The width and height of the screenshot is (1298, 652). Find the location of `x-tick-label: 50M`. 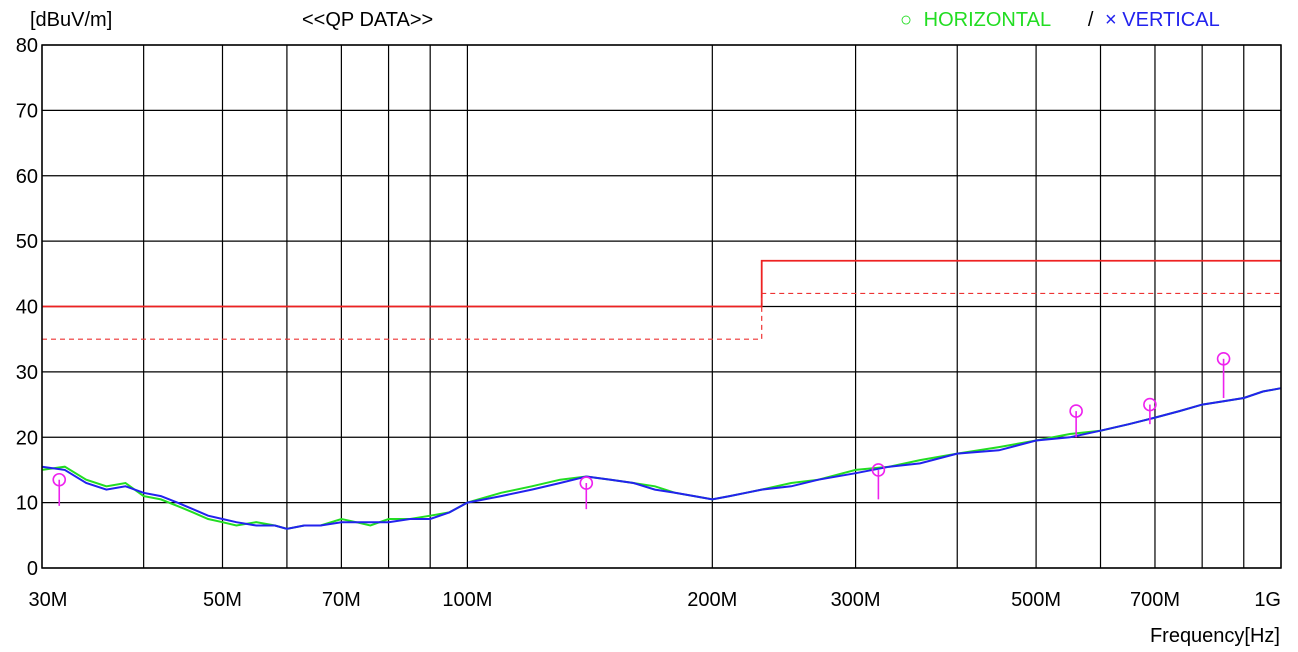

x-tick-label: 50M is located at coordinates (222, 600).